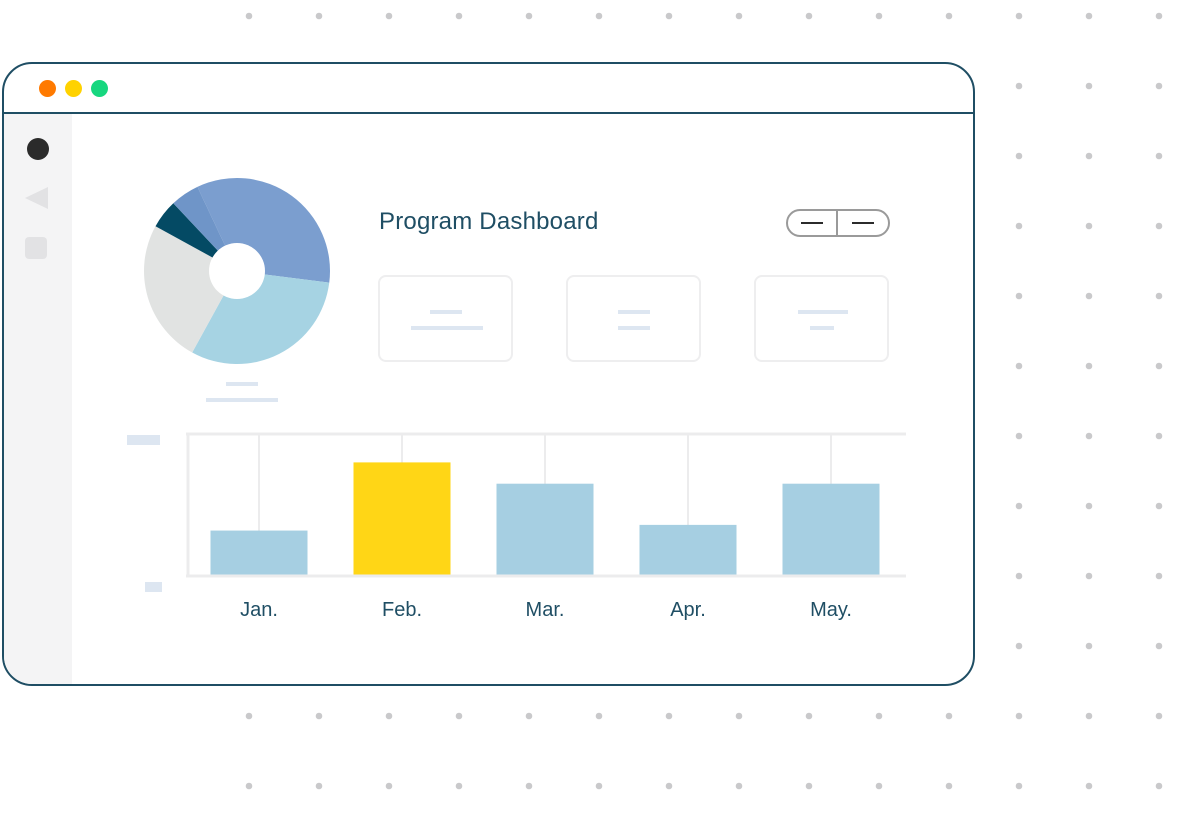 The image size is (1196, 814). What do you see at coordinates (38, 149) in the screenshot?
I see `circle-icon` at bounding box center [38, 149].